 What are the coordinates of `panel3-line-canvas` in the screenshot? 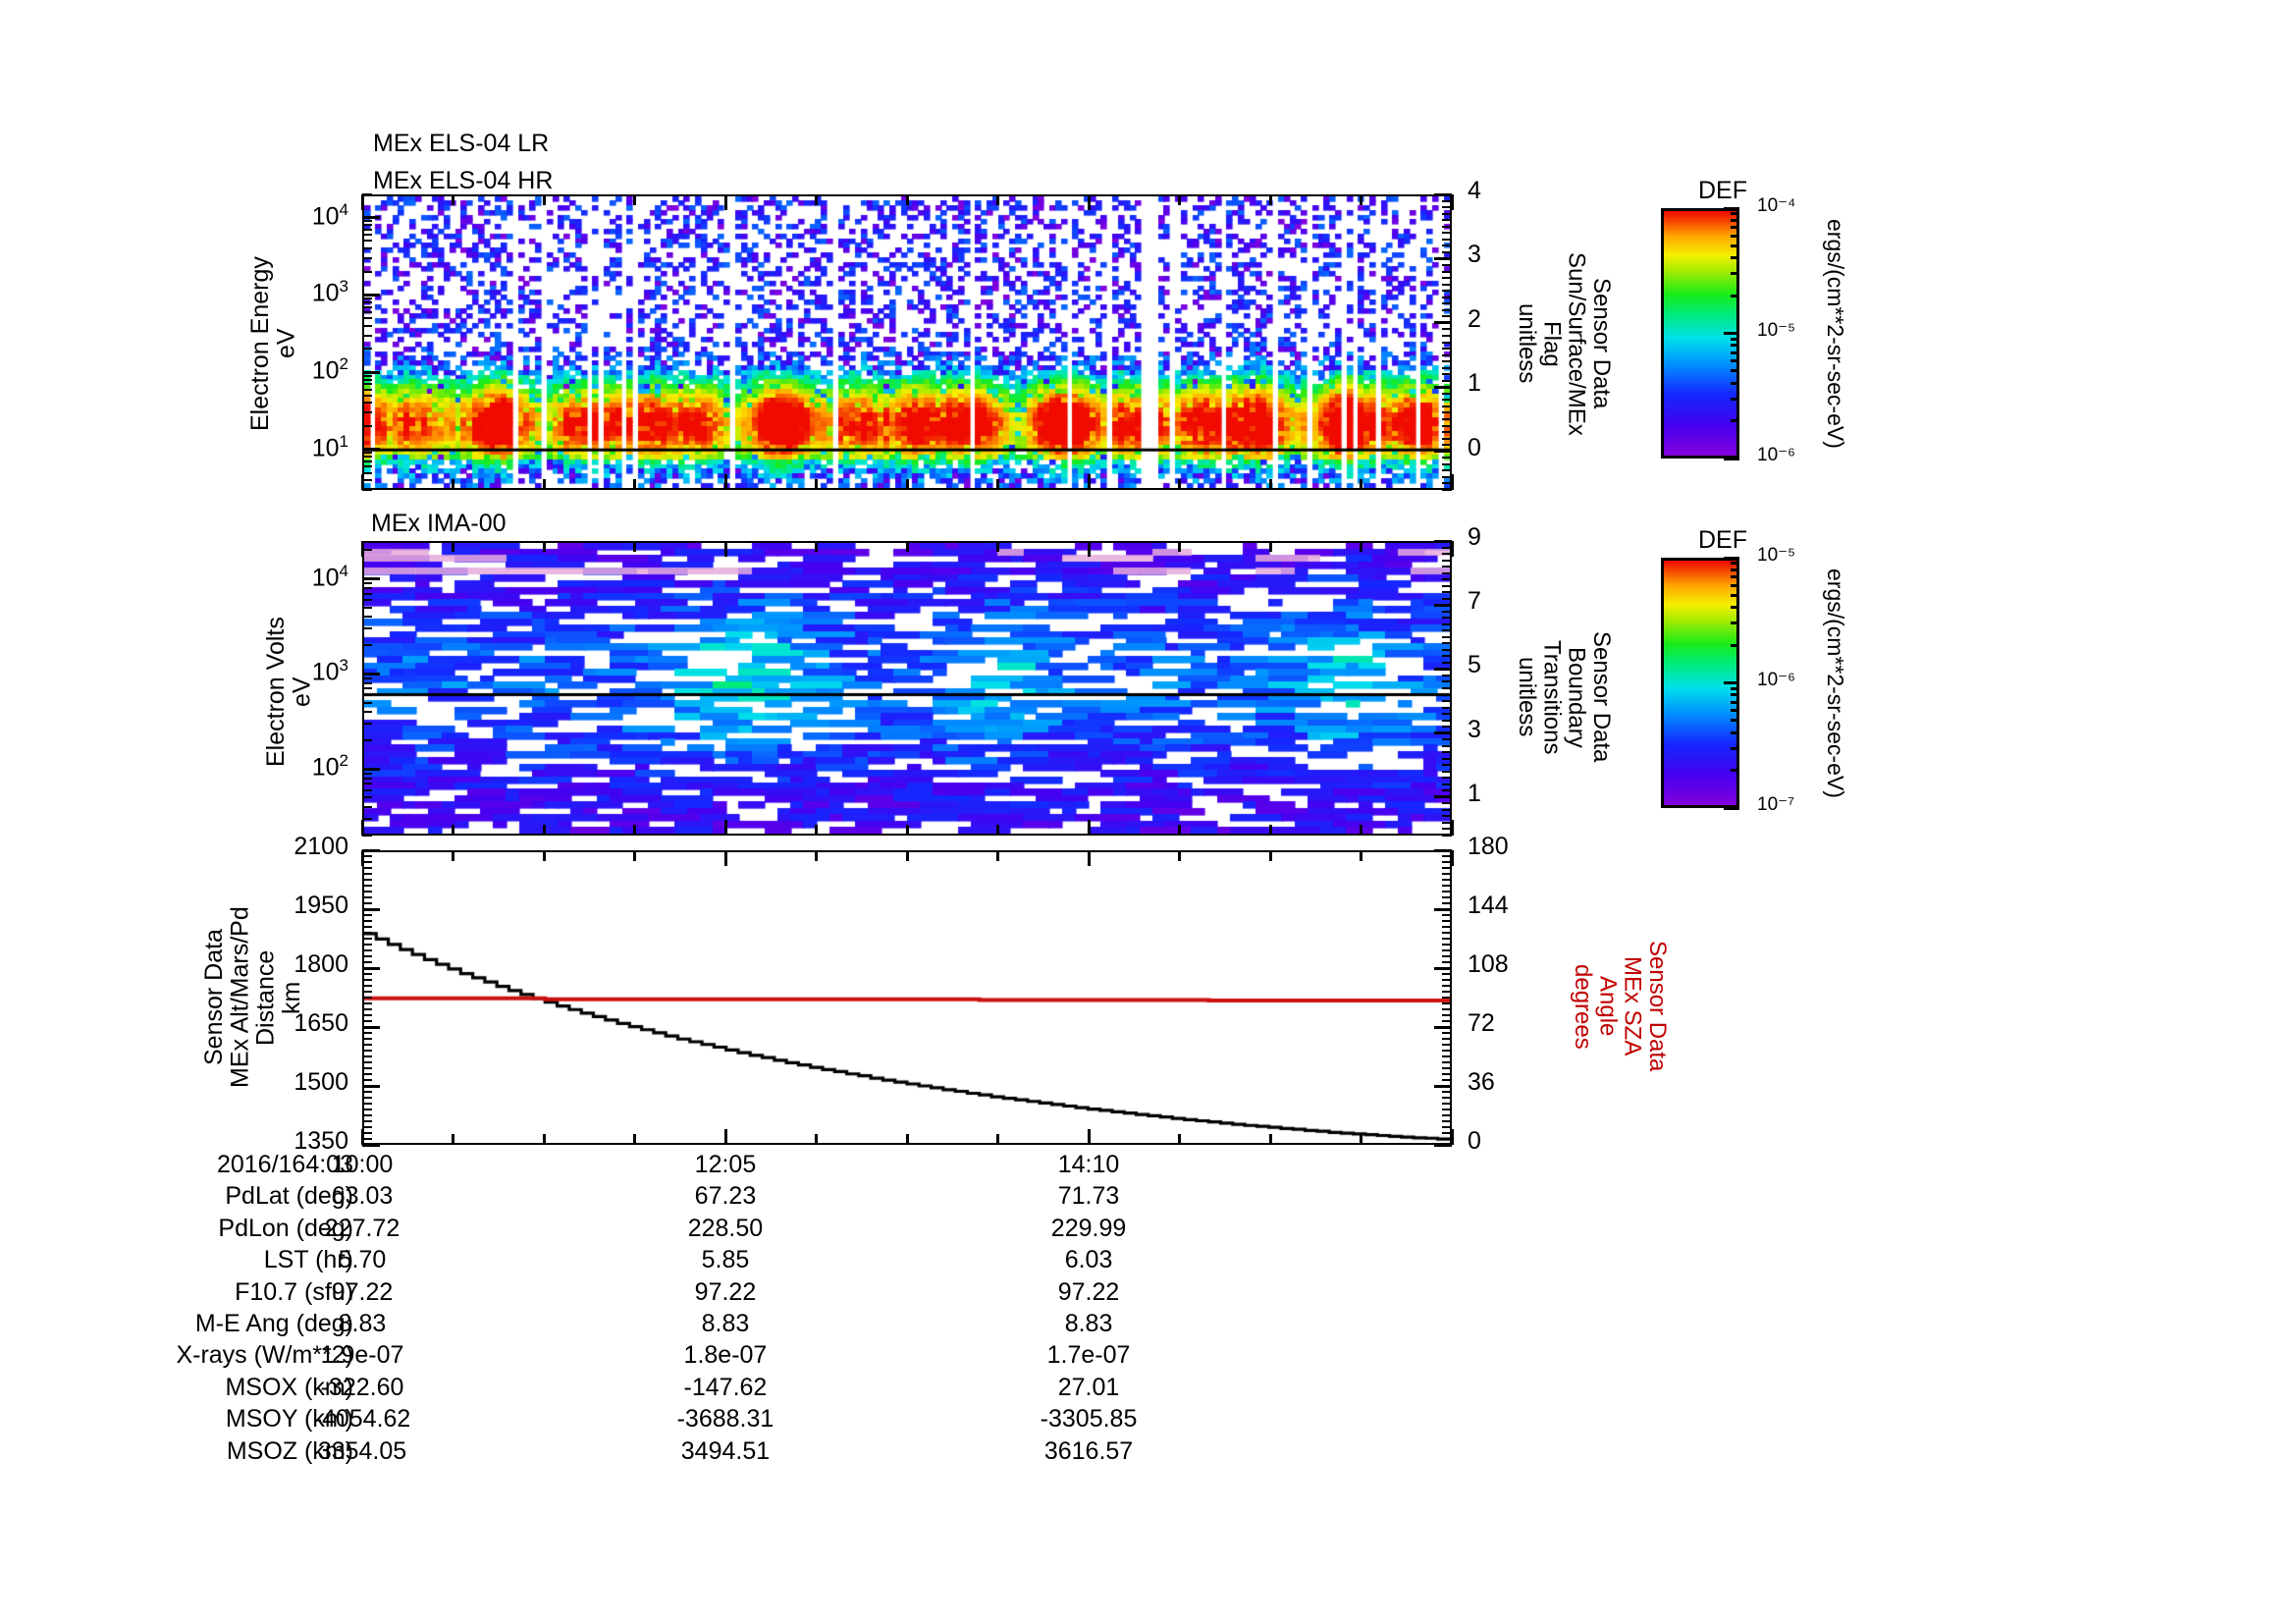 It's located at (907, 997).